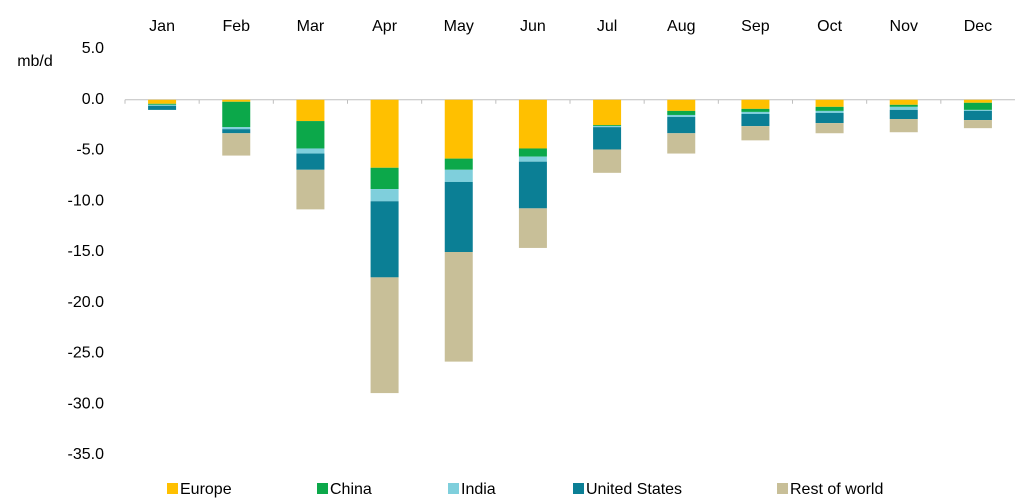 The width and height of the screenshot is (1019, 500). What do you see at coordinates (86, 353) in the screenshot?
I see `y-tick-label: -25.0` at bounding box center [86, 353].